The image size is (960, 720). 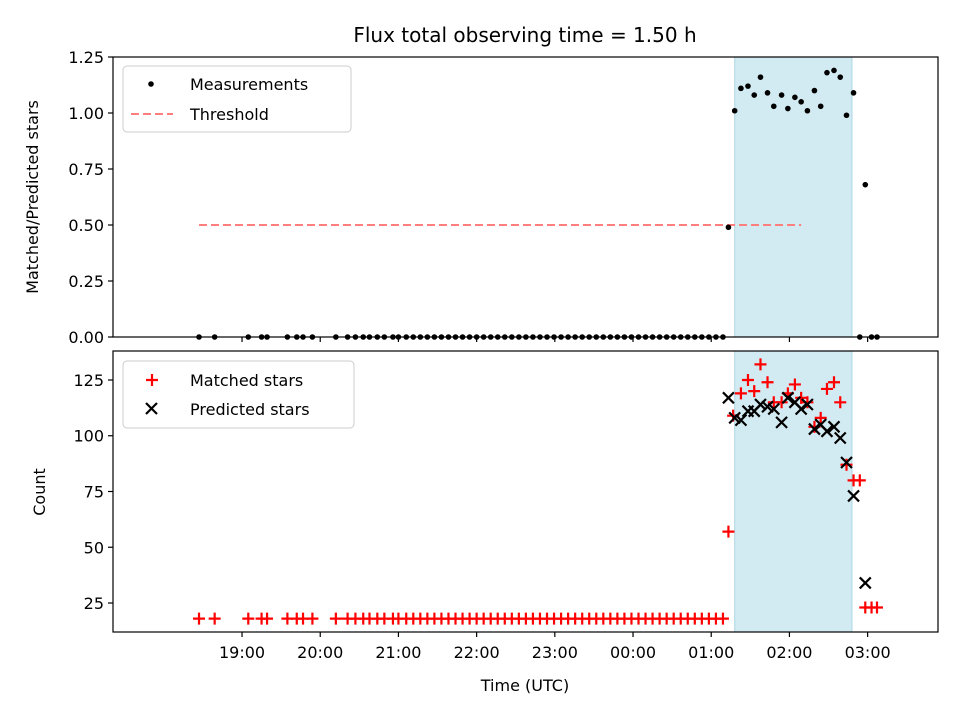 I want to click on chart-title: Flux total observing time = 1.50 h, so click(x=524, y=35).